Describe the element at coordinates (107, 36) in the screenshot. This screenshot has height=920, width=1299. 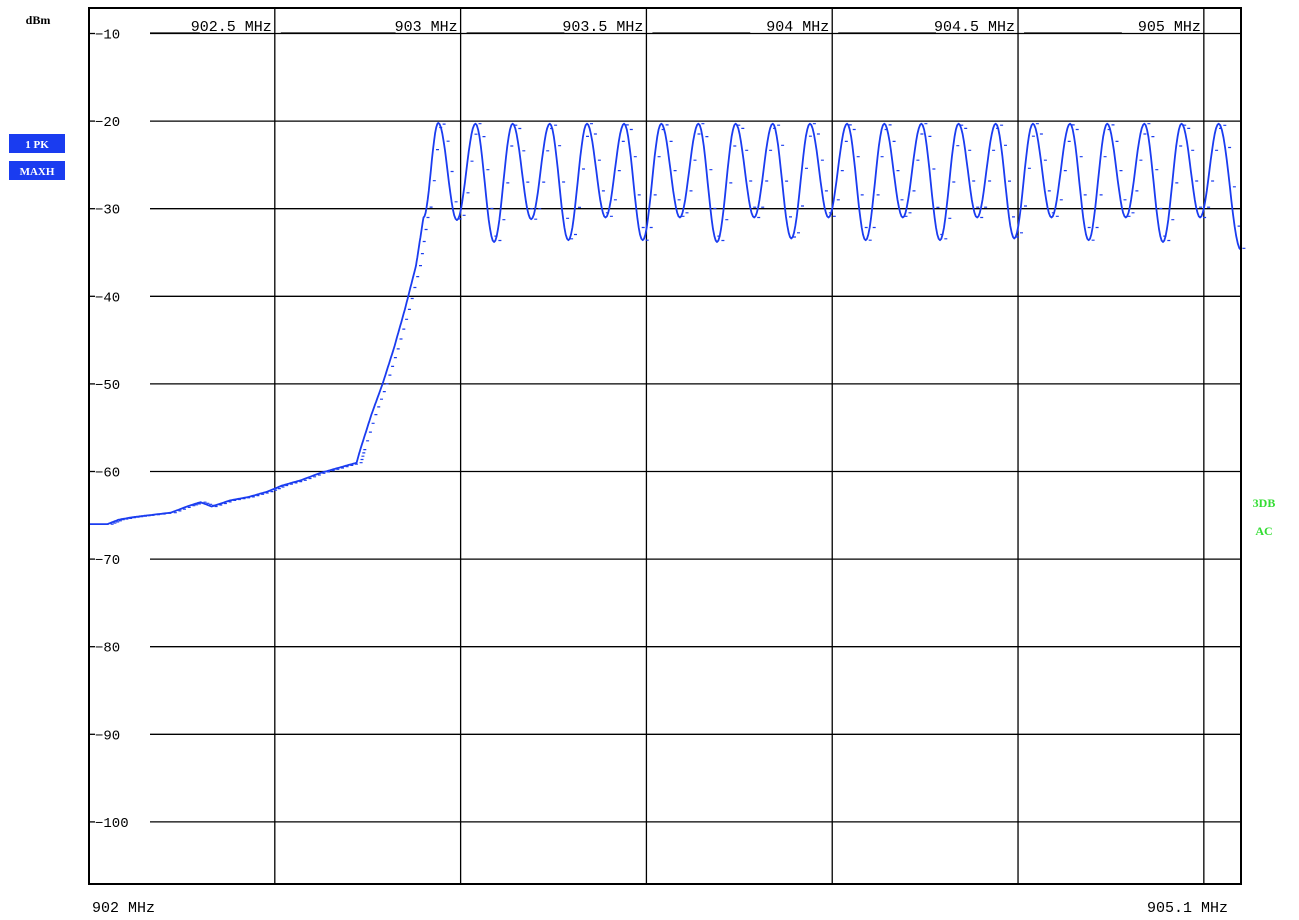
I see `y-tick-label: −10` at that location.